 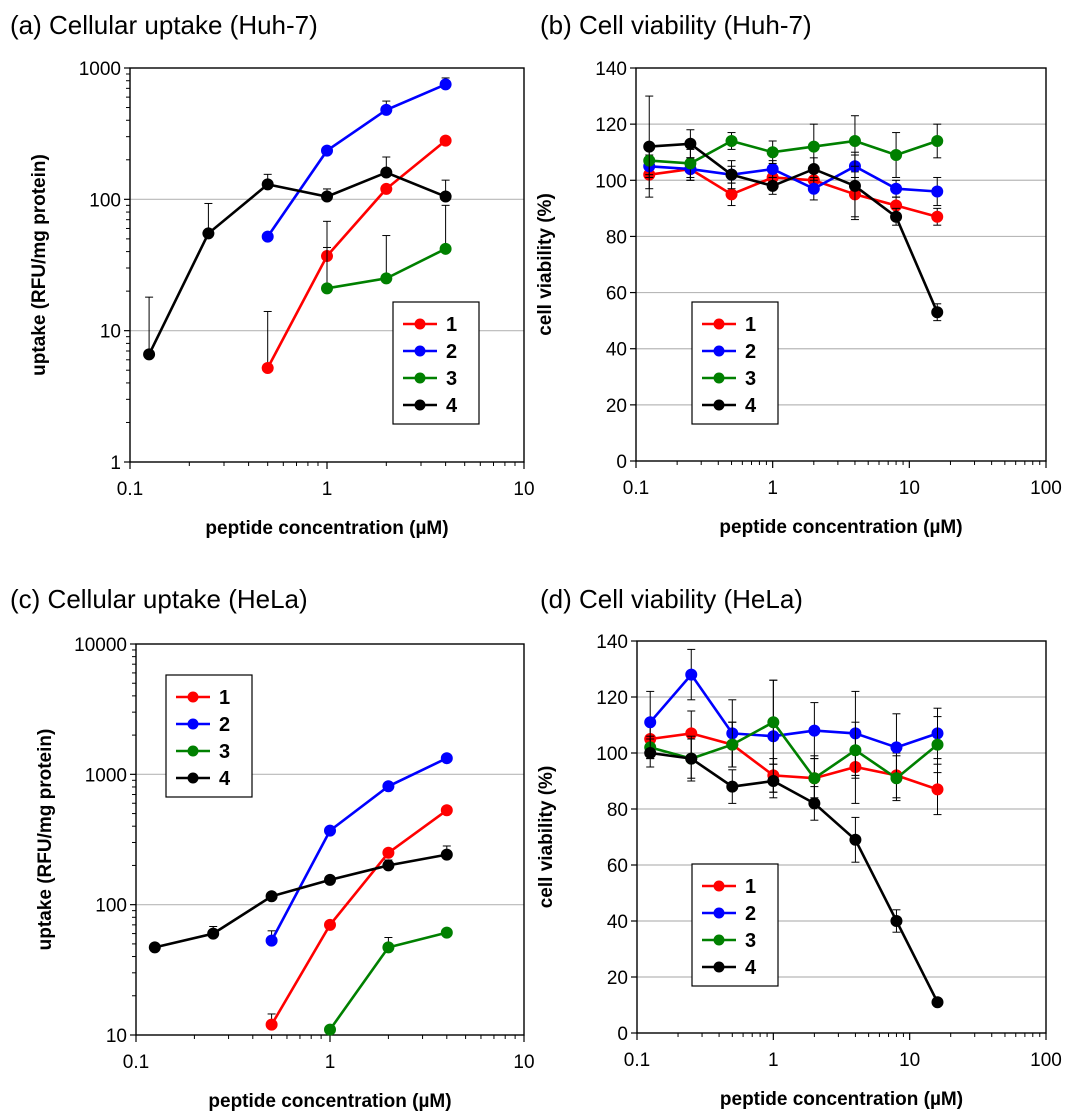 I want to click on x-tick-label: 100, so click(x=1046, y=488).